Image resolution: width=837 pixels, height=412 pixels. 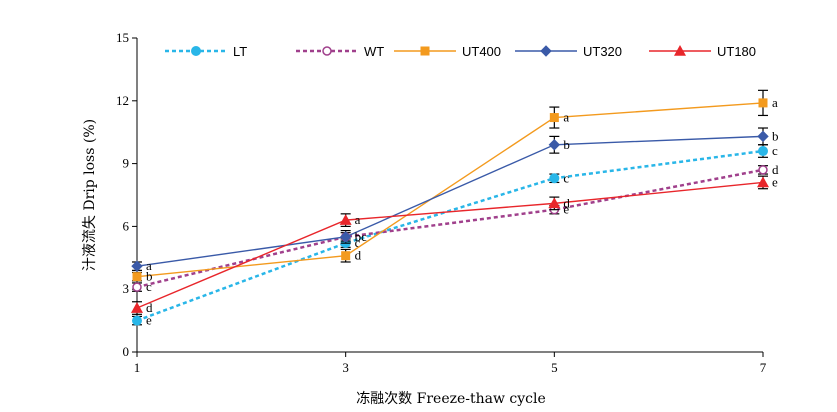 What do you see at coordinates (206, 51) in the screenshot?
I see `legend-item-lt: LT` at bounding box center [206, 51].